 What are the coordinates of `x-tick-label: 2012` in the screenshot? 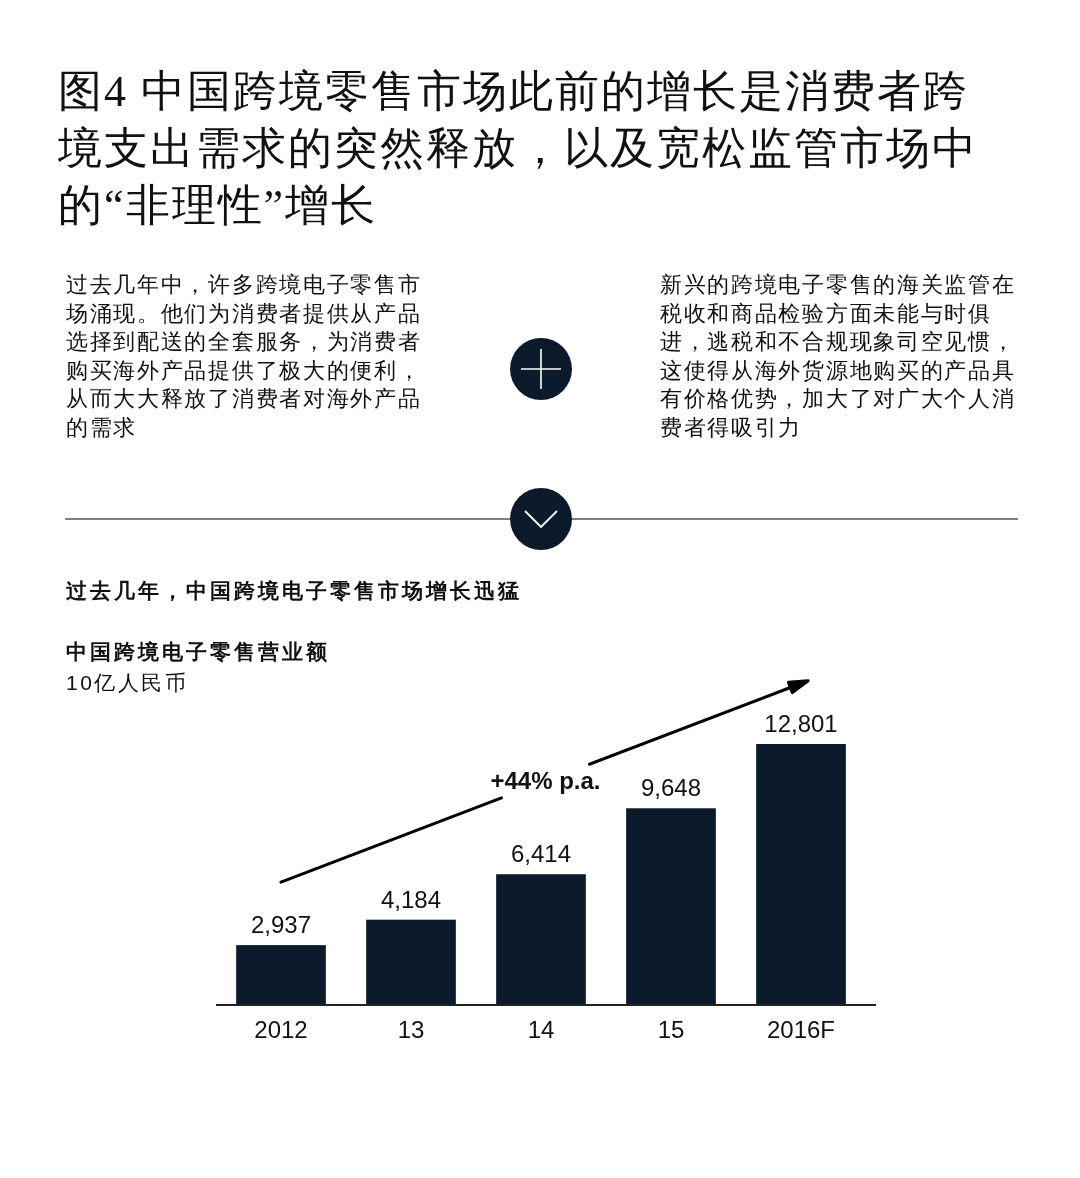 It's located at (281, 1029).